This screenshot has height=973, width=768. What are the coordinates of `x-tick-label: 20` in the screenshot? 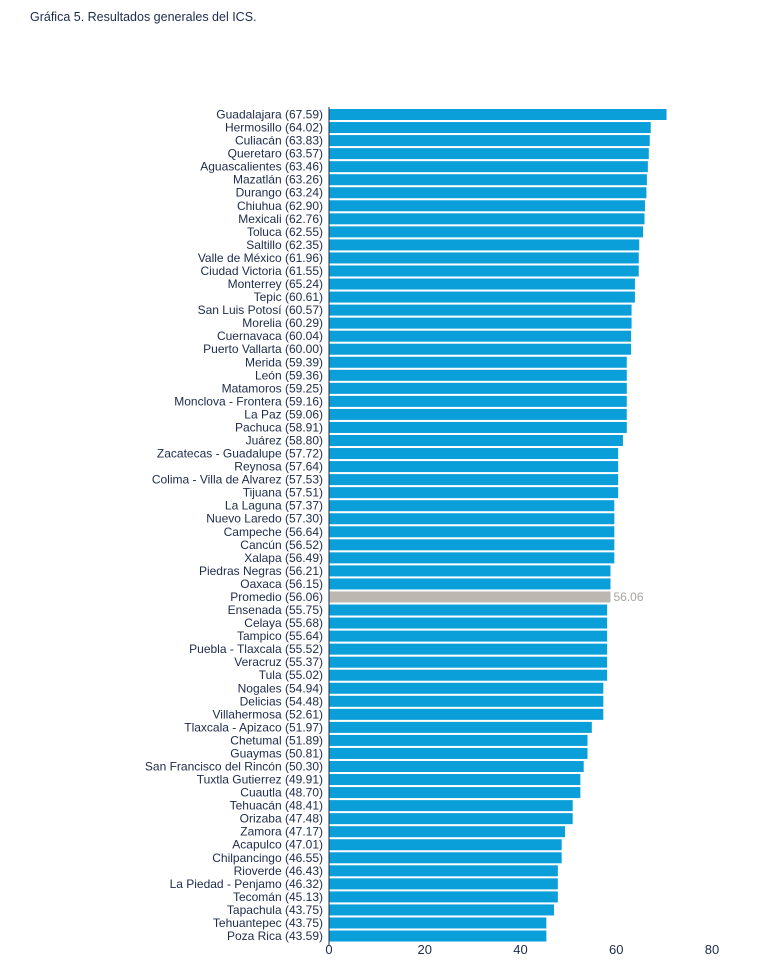 It's located at (425, 949).